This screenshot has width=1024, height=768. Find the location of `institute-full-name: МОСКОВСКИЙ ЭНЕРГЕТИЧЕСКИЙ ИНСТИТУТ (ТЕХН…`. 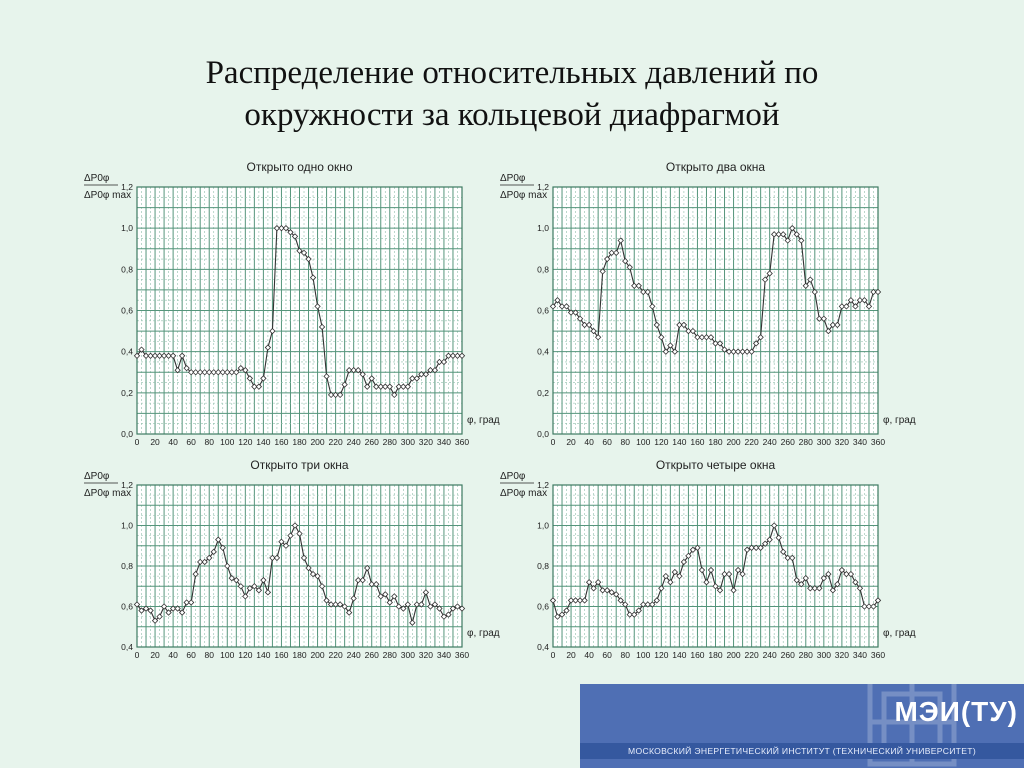

institute-full-name: МОСКОВСКИЙ ЭНЕРГЕТИЧЕСКИЙ ИНСТИТУТ (ТЕХН… is located at coordinates (802, 751).